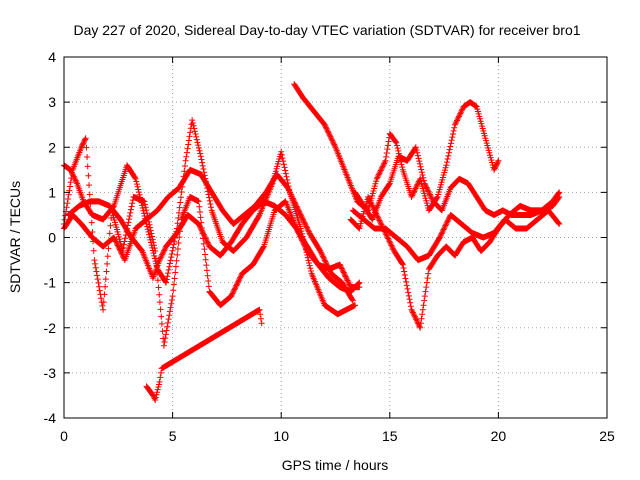 Image resolution: width=640 pixels, height=480 pixels. Describe the element at coordinates (281, 436) in the screenshot. I see `x-tick-label: 10` at that location.